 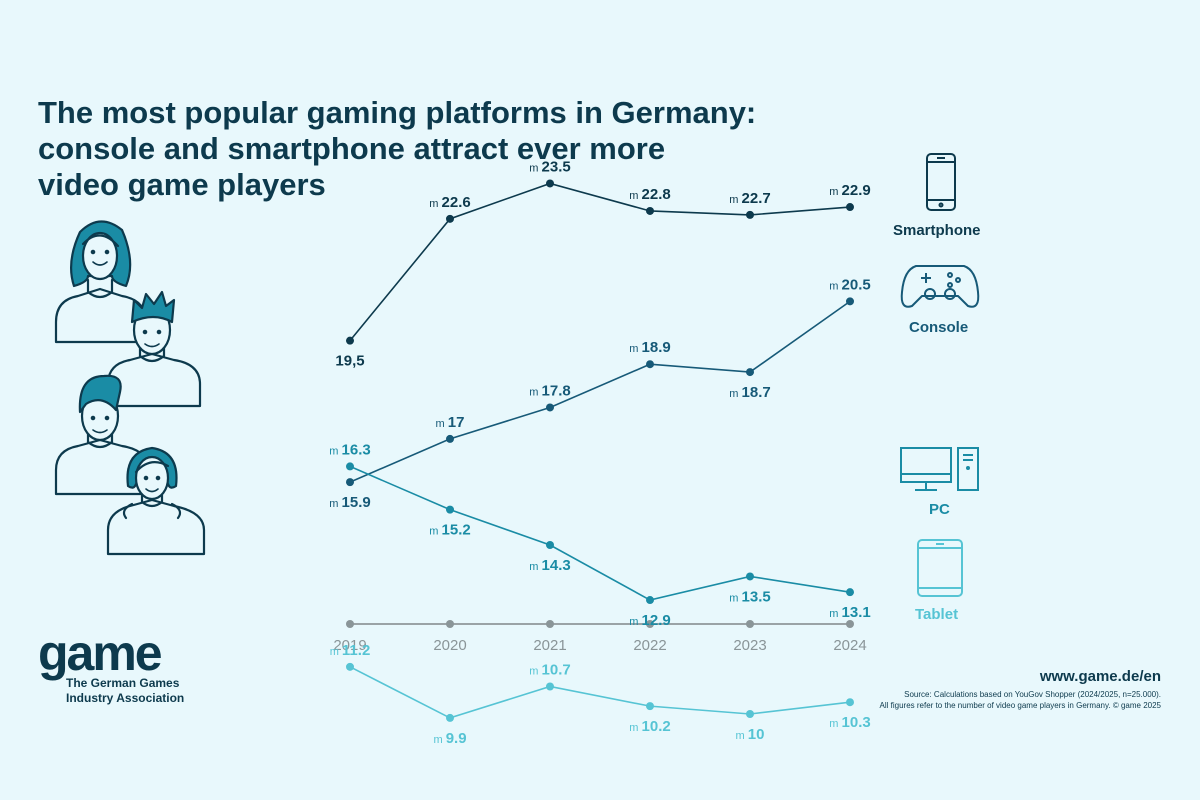 What do you see at coordinates (937, 230) in the screenshot?
I see `legend-smartphone: Smartphone` at bounding box center [937, 230].